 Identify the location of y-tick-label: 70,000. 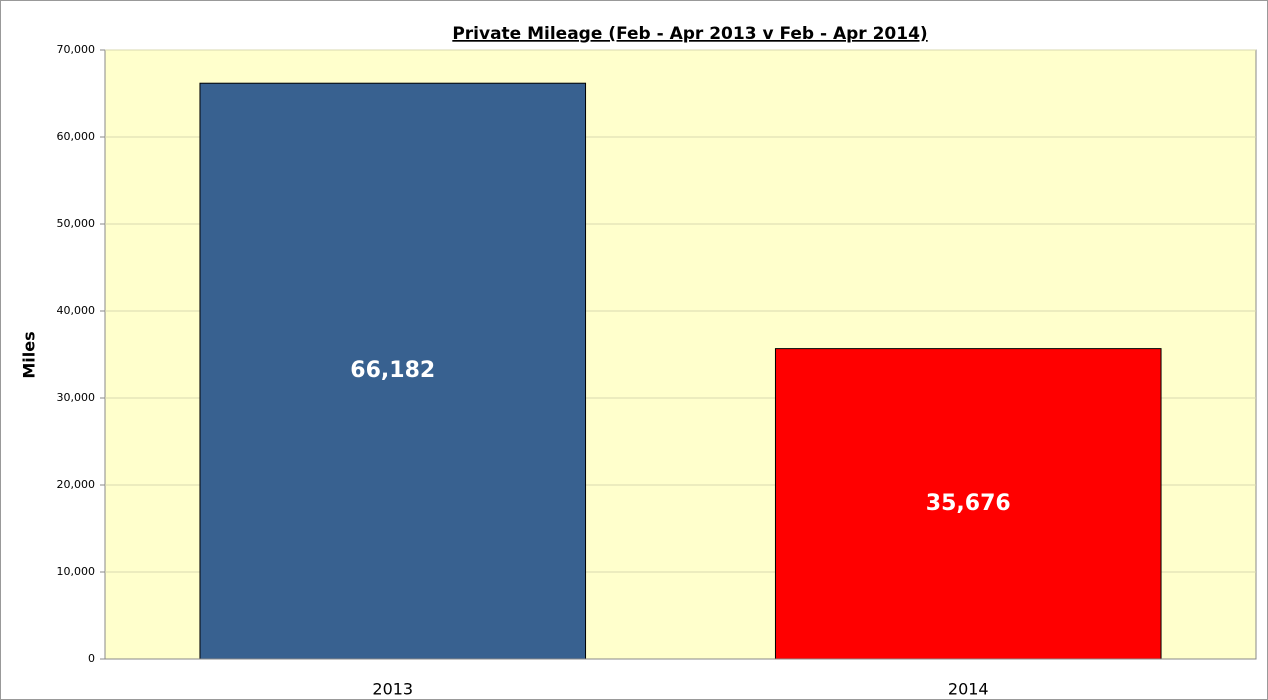
(76, 49).